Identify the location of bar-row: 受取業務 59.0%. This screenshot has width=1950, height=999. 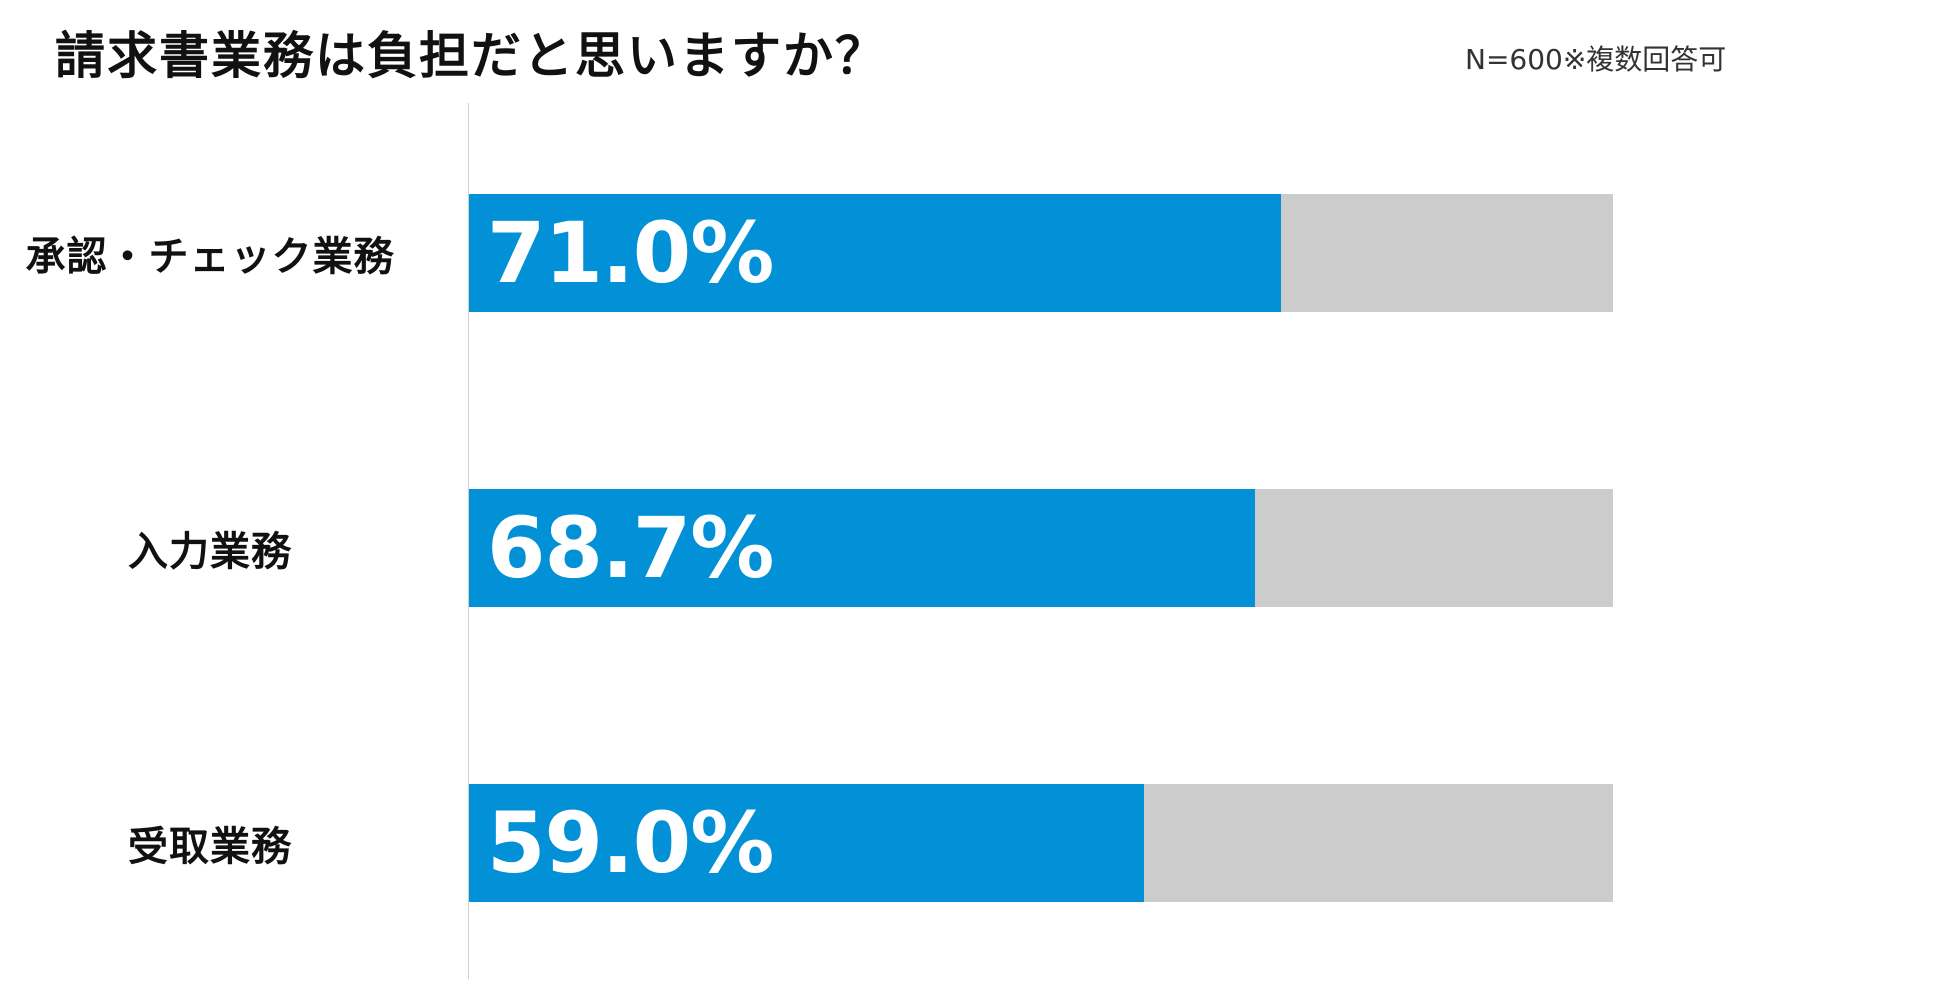
(975, 843).